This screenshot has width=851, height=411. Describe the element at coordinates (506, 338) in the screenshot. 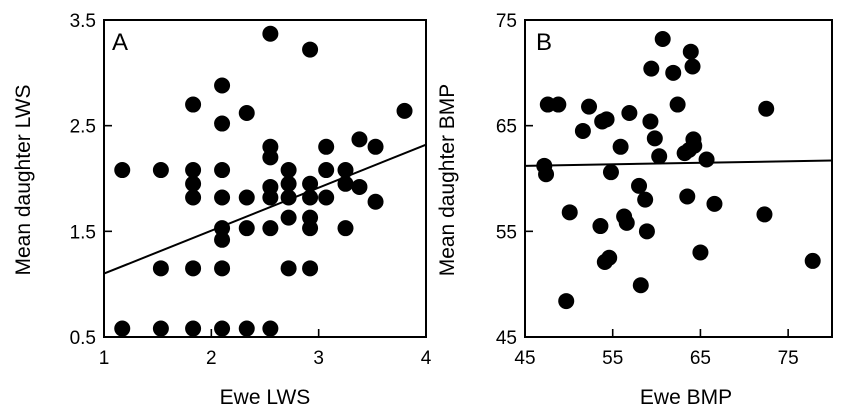

I see `y-tick-label: 45` at that location.